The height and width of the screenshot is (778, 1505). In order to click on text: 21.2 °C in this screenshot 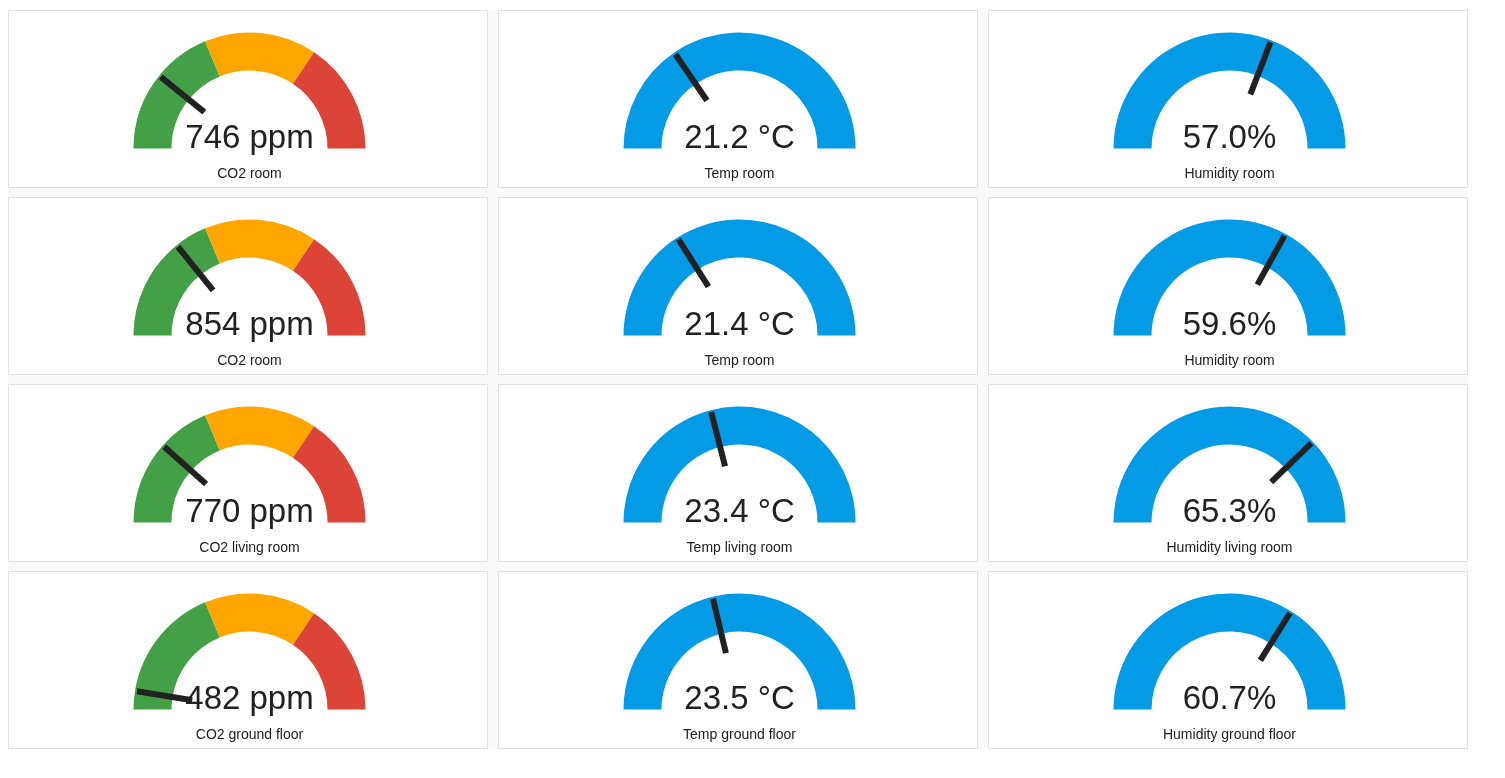, I will do `click(739, 136)`.